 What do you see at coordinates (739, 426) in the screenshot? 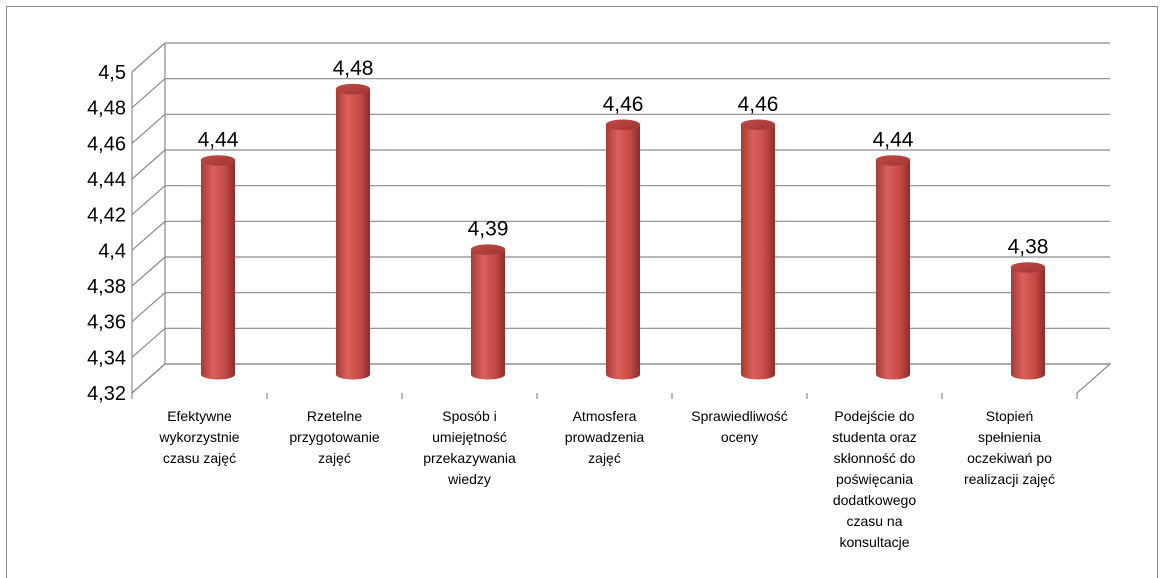
I see `x-tick-label: Sprawiedliwość oceny` at bounding box center [739, 426].